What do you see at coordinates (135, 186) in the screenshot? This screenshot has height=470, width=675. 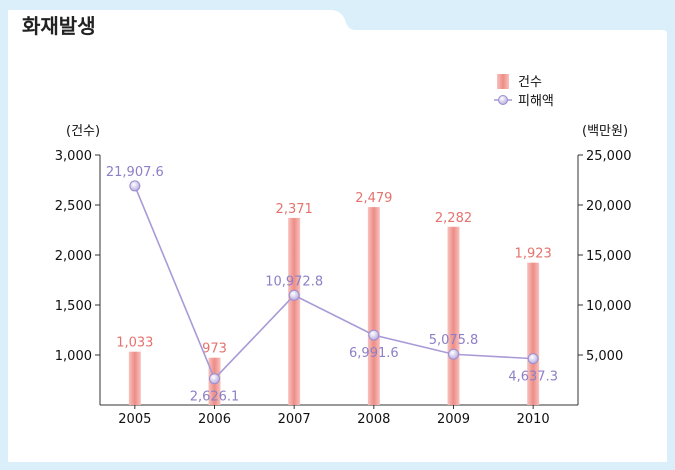 I see `line-point-2005` at bounding box center [135, 186].